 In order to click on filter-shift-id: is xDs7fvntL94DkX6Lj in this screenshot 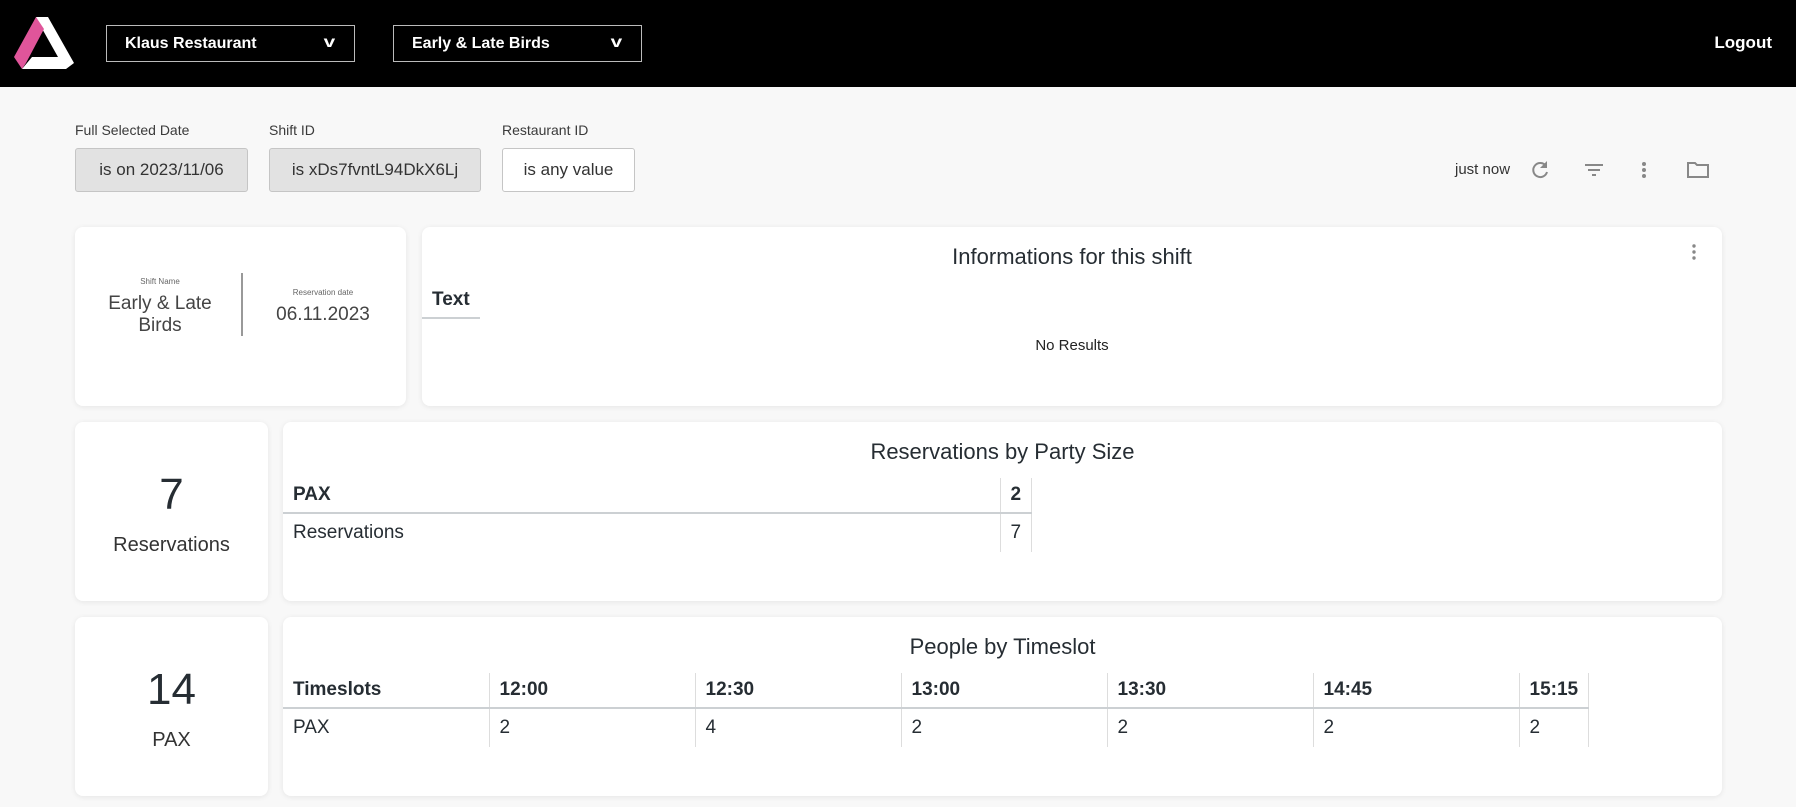, I will do `click(375, 170)`.